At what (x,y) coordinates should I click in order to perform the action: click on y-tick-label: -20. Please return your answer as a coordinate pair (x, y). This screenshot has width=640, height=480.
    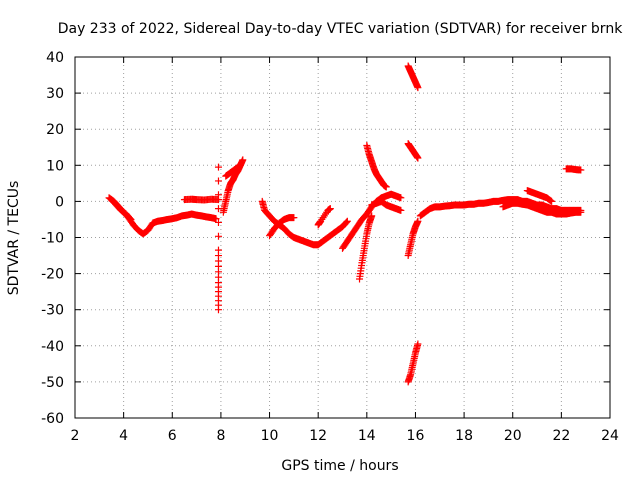
    Looking at the image, I should click on (52, 275).